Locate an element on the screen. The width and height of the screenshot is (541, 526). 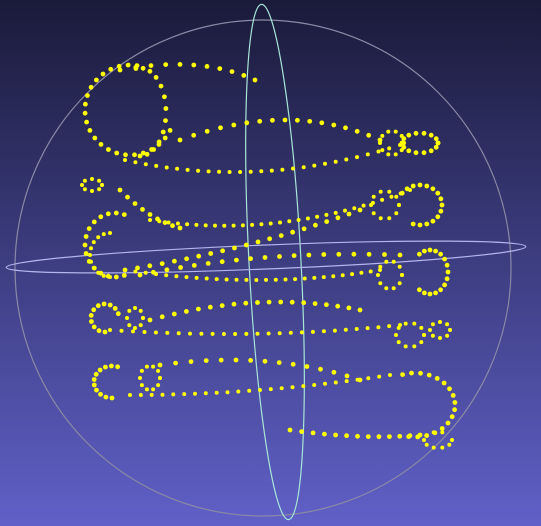
trackball-vertical-ring is located at coordinates (275, 262).